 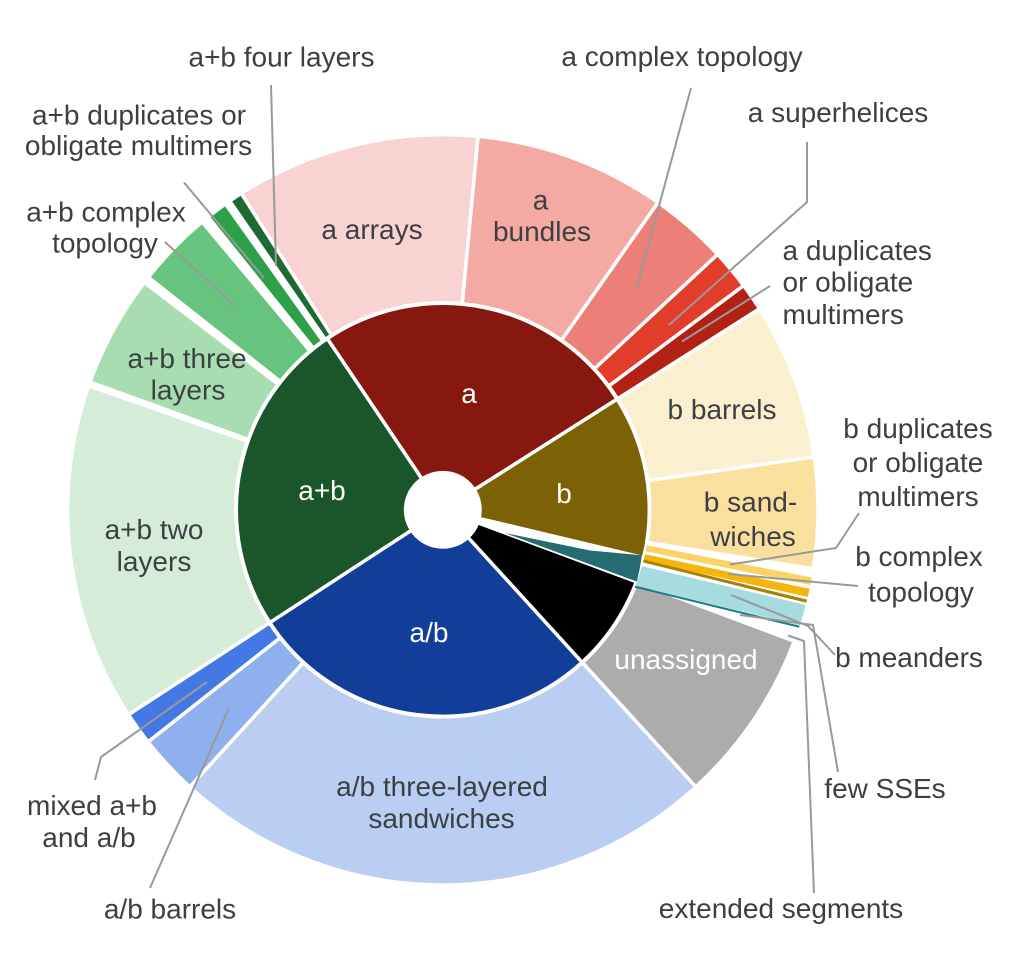 I want to click on svg-text: b complex, so click(x=919, y=556).